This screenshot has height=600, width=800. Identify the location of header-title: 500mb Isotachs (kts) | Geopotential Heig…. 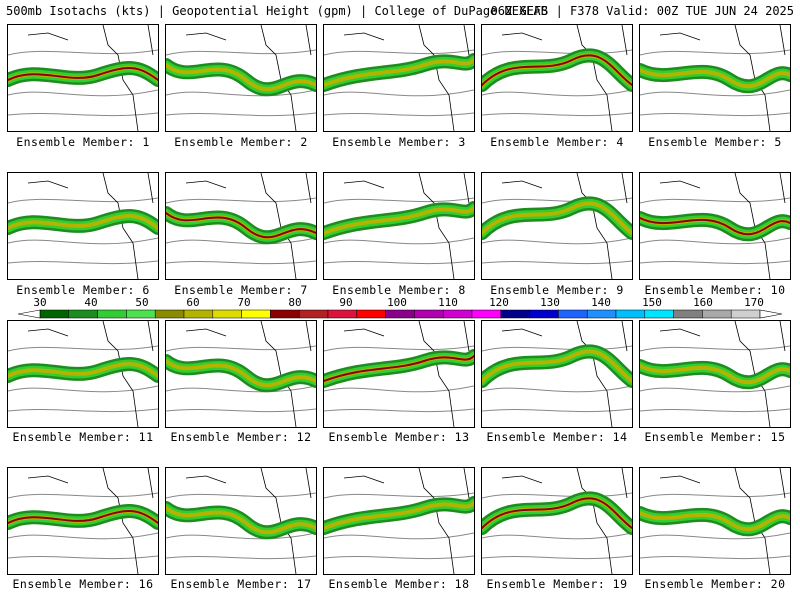
(277, 11).